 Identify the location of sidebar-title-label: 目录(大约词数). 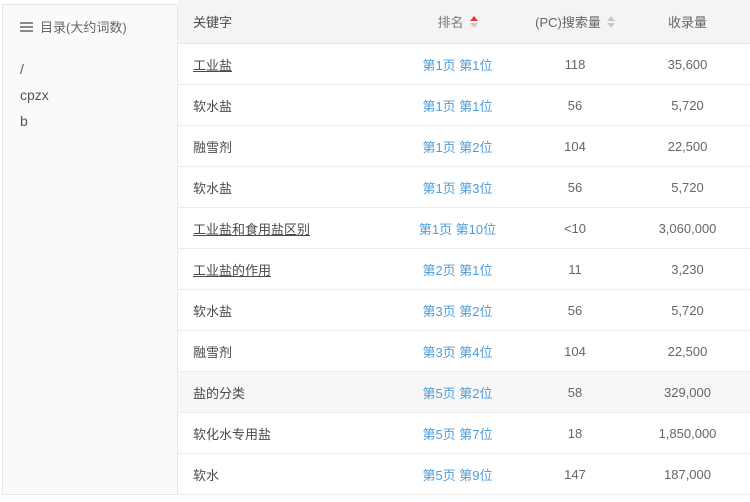
(83, 27).